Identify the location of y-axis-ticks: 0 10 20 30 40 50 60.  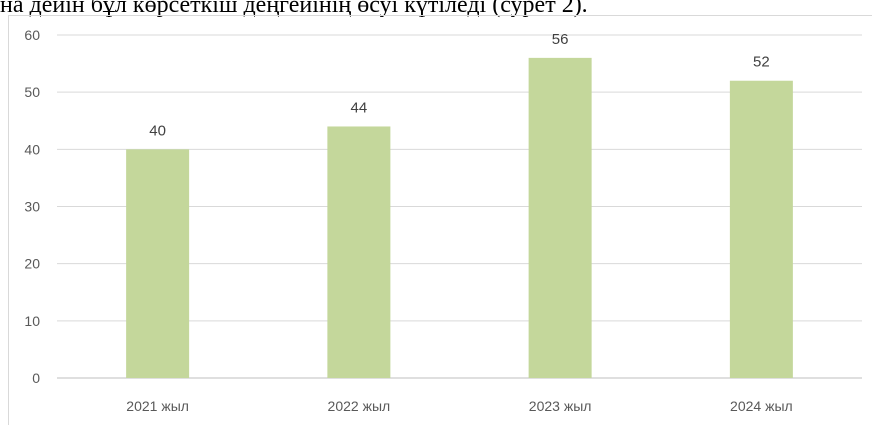
(32, 206).